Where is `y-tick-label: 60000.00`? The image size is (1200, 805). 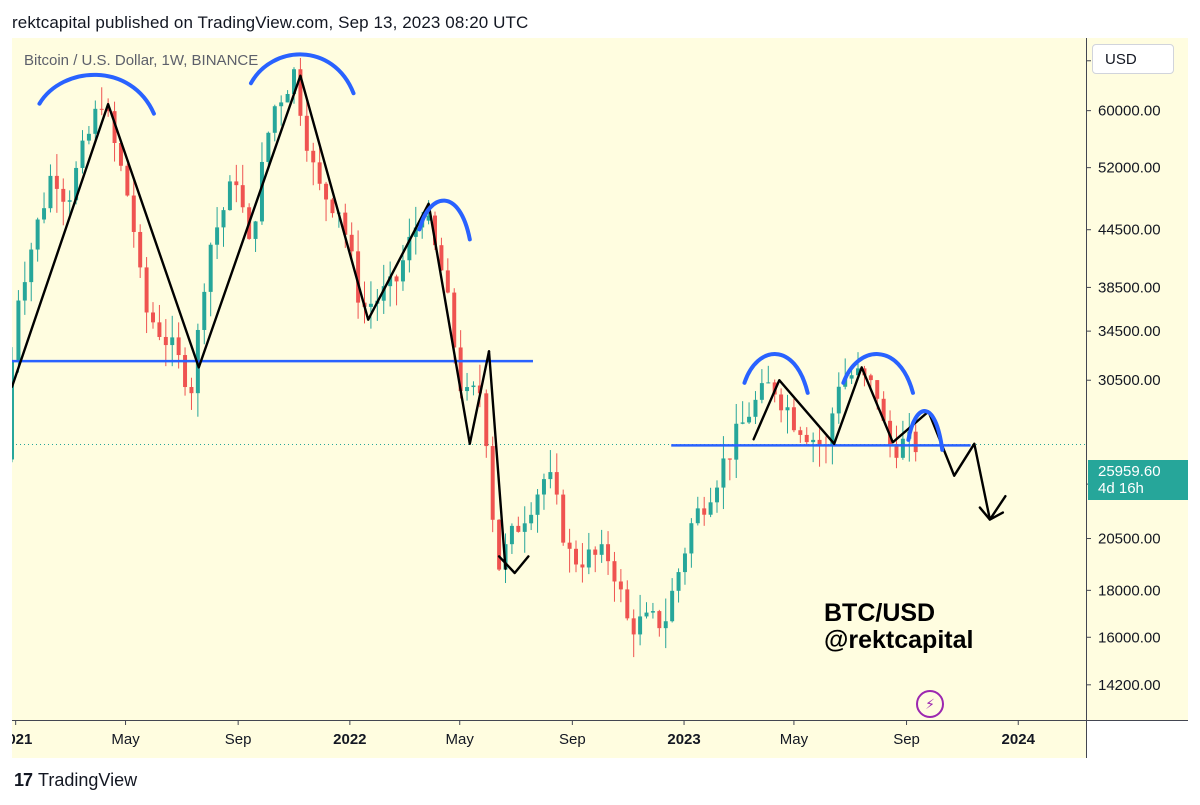
y-tick-label: 60000.00 is located at coordinates (1129, 111).